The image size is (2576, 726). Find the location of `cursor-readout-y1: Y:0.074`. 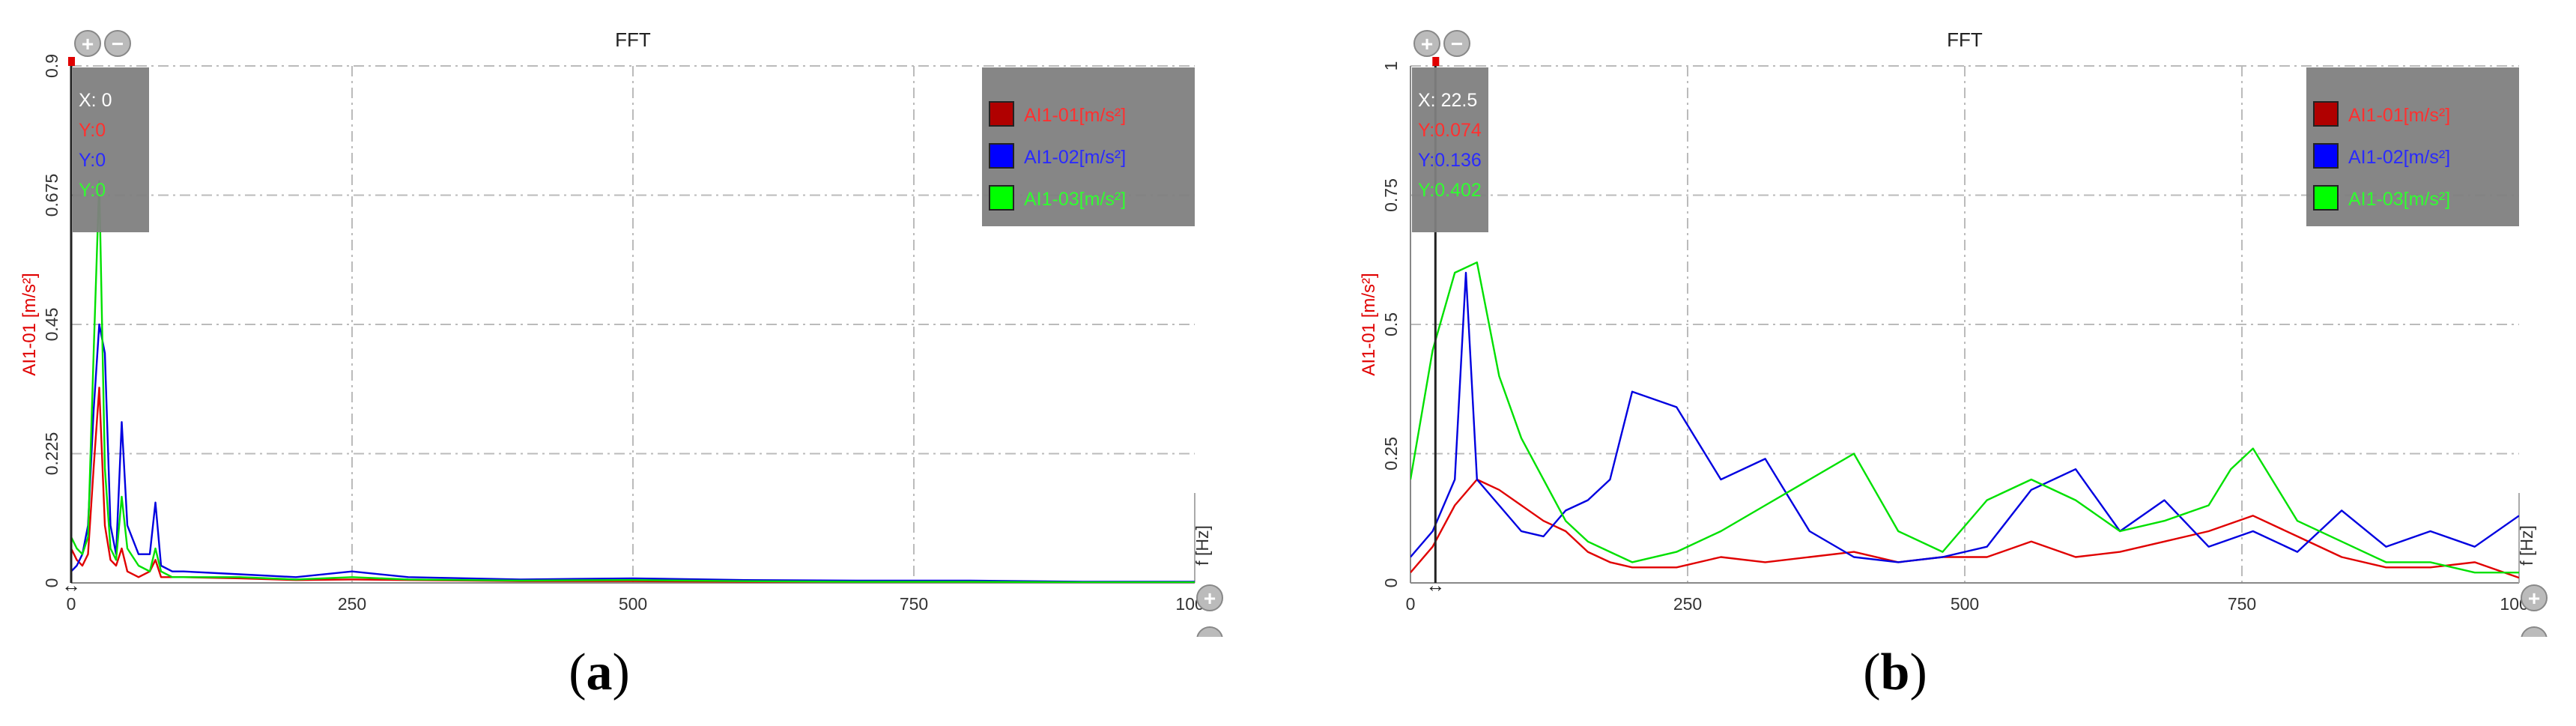

cursor-readout-y1: Y:0.074 is located at coordinates (1450, 131).